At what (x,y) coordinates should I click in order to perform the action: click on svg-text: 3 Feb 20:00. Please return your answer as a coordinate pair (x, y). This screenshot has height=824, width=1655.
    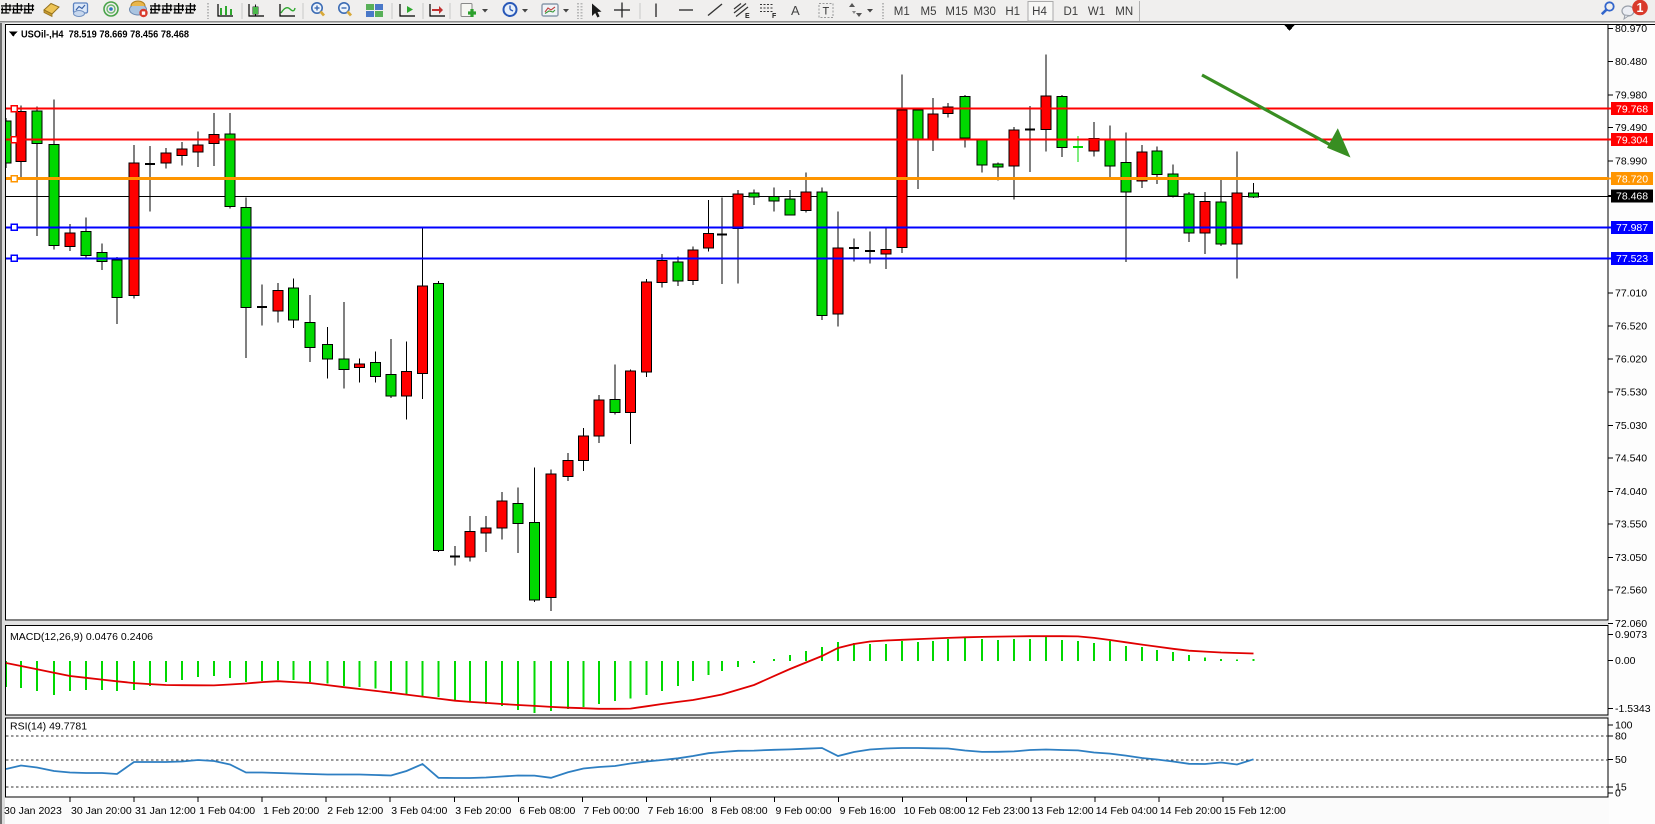
    Looking at the image, I should click on (483, 811).